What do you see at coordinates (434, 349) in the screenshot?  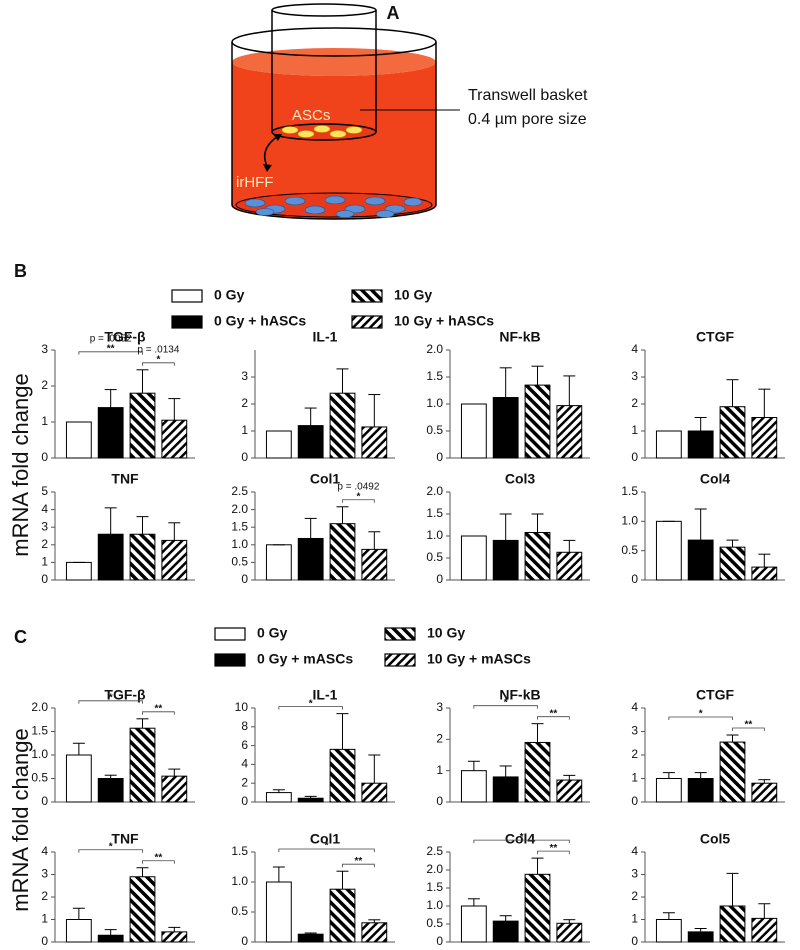 I see `y-tick-label: 2.0` at bounding box center [434, 349].